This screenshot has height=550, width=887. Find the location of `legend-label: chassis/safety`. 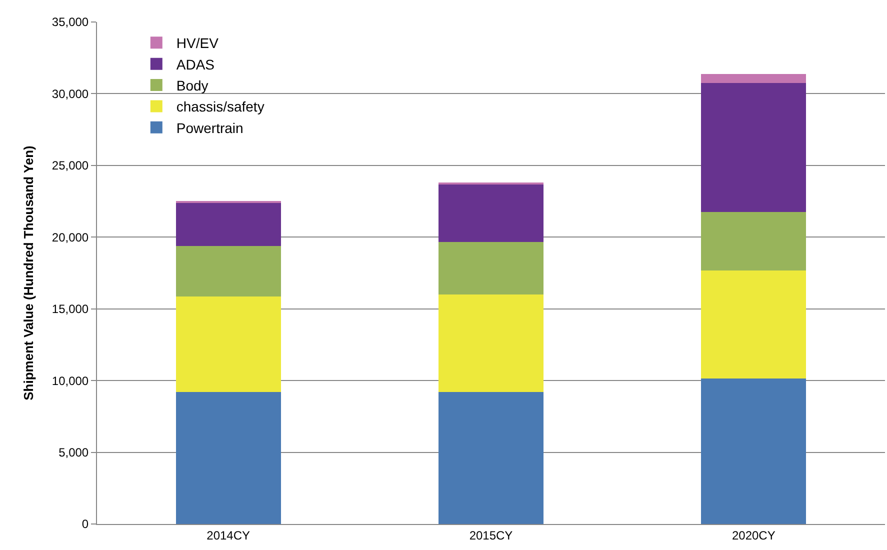

legend-label: chassis/safety is located at coordinates (220, 106).